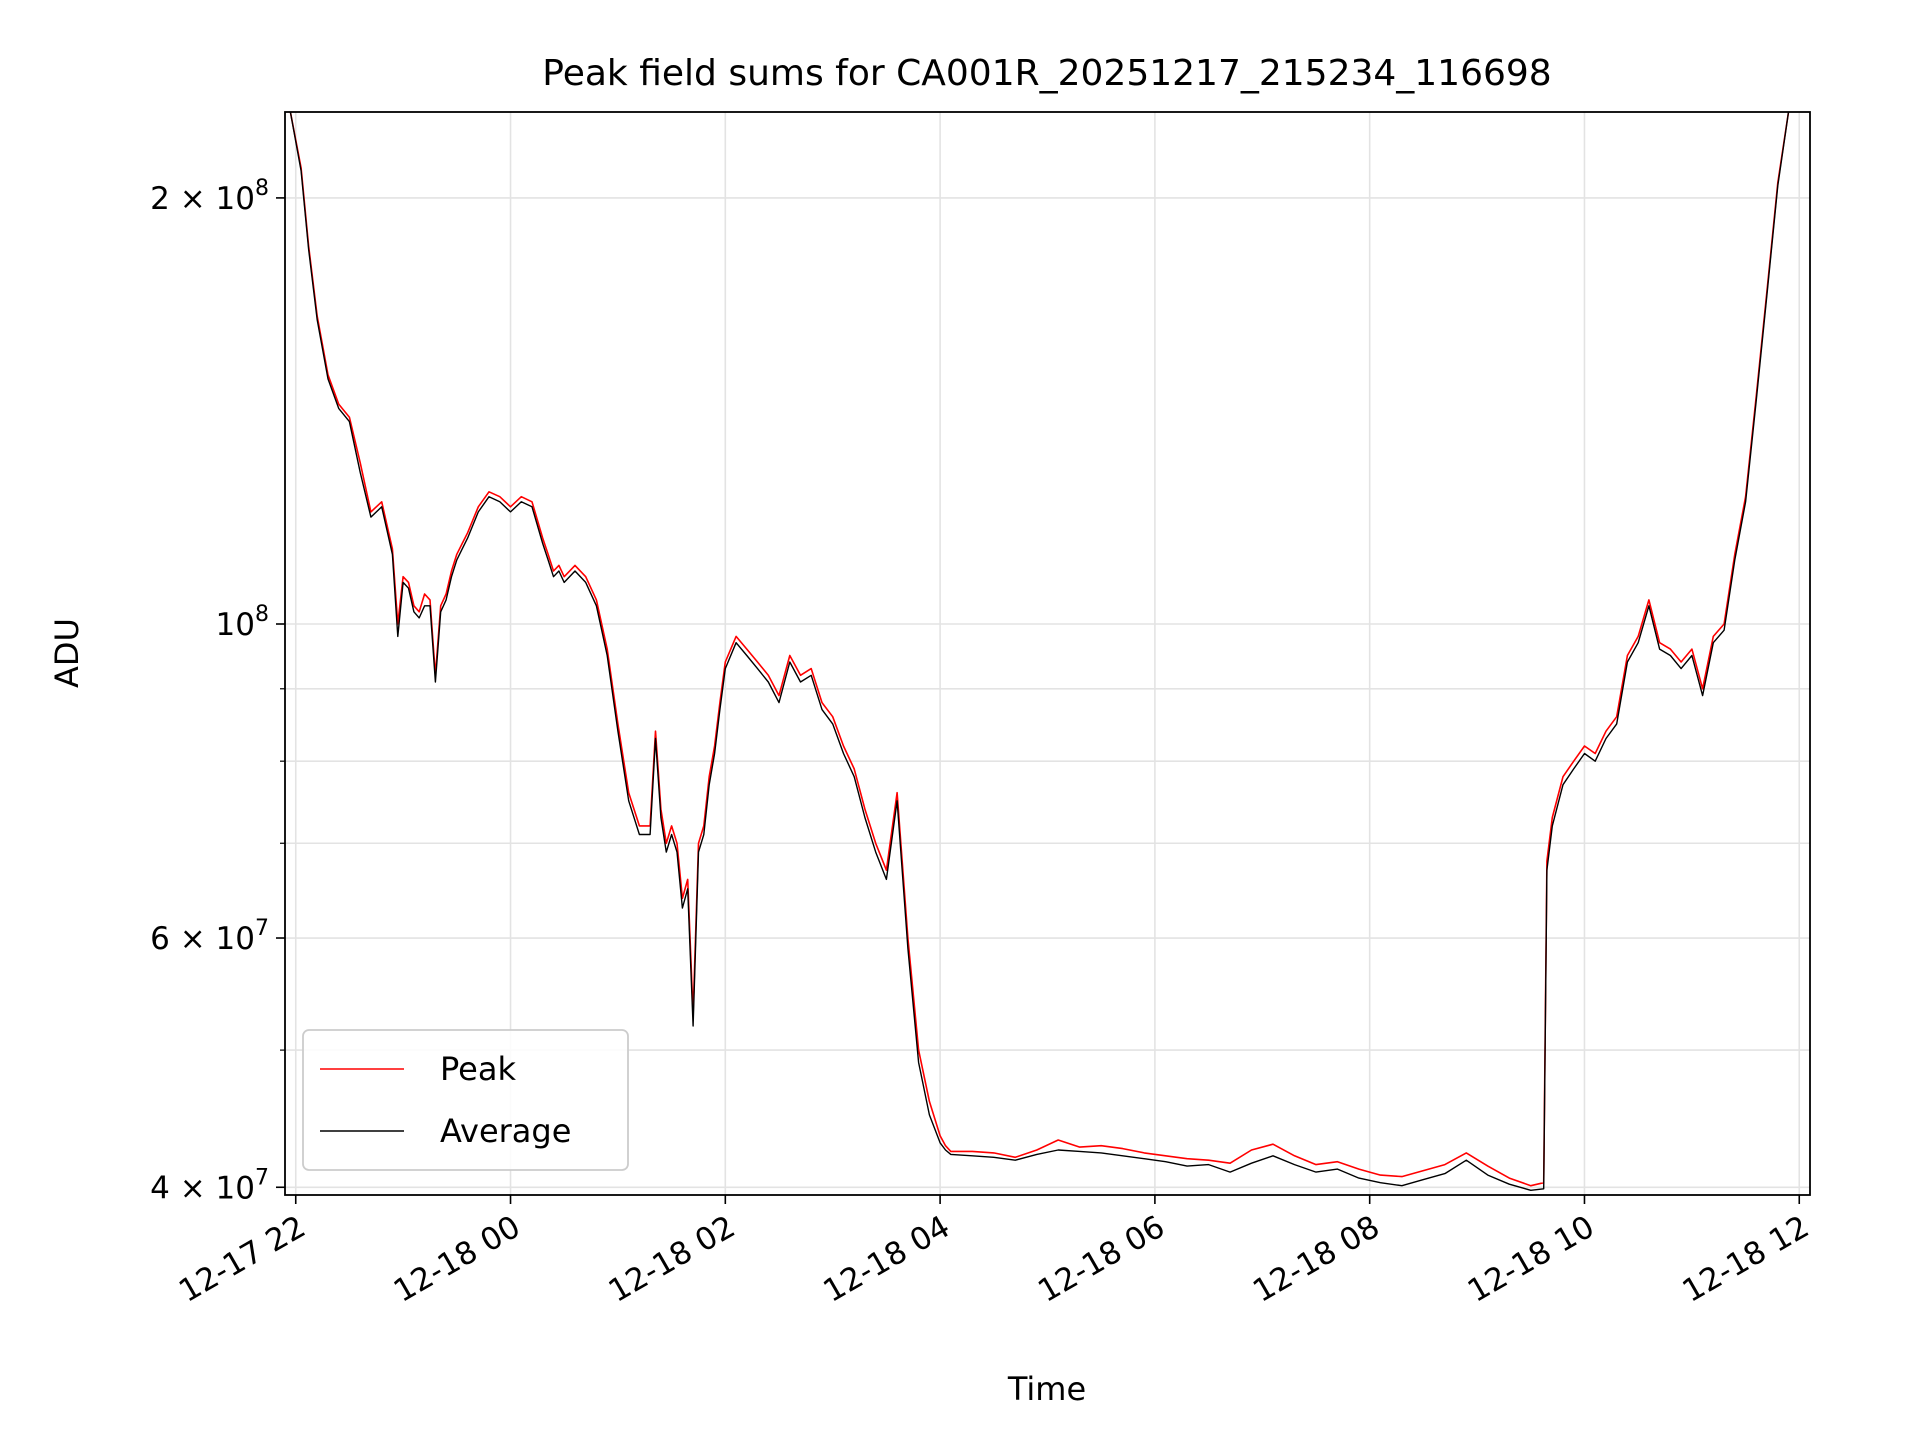 This screenshot has width=1920, height=1440. Describe the element at coordinates (209, 196) in the screenshot. I see `y-tick-label: 2 × 108` at that location.